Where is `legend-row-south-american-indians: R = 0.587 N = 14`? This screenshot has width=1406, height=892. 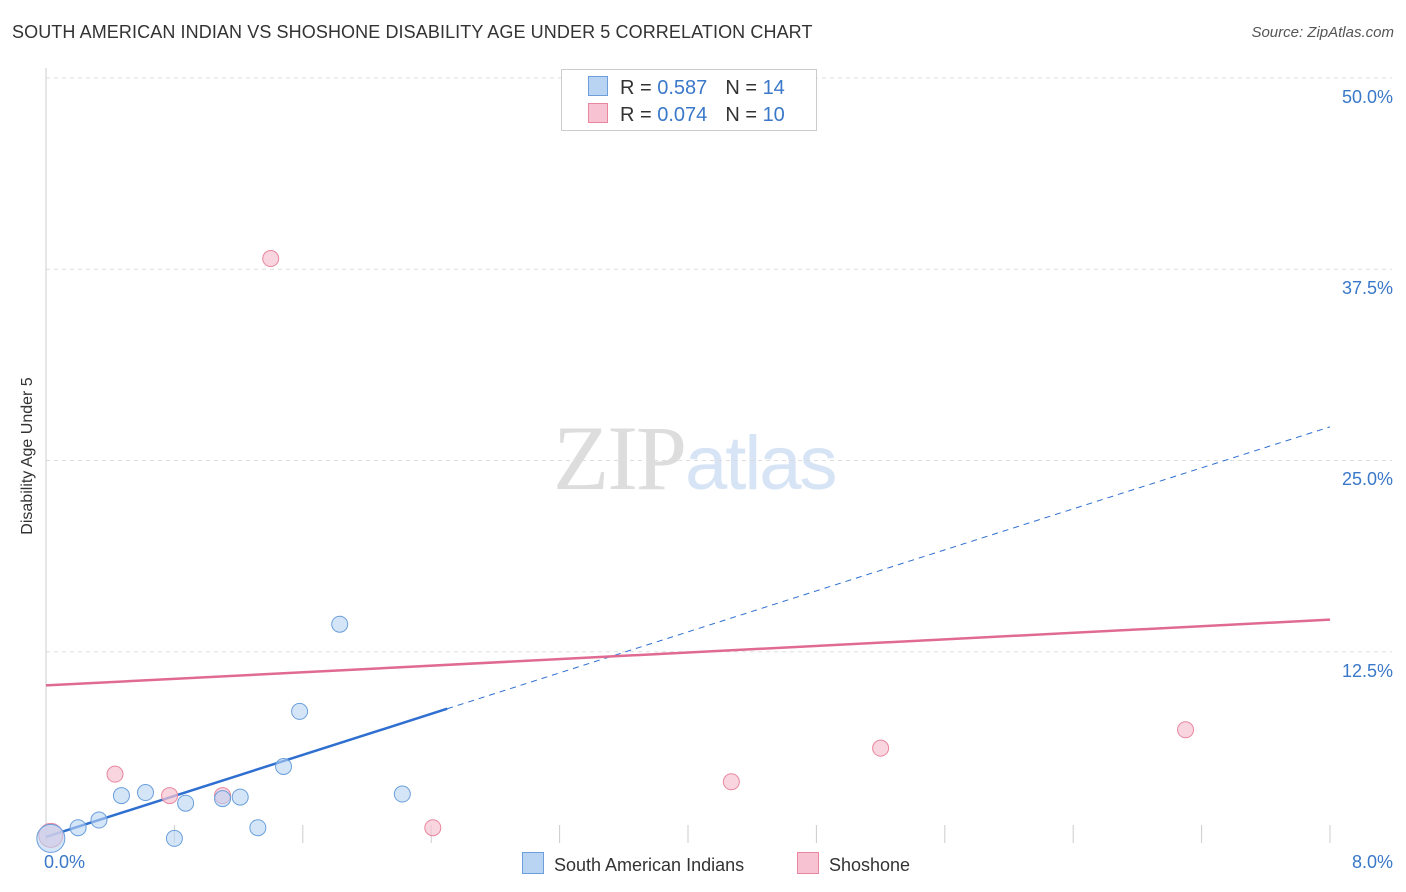
legend-row-south-american-indians: R = 0.587 N = 14 is located at coordinates (686, 88).